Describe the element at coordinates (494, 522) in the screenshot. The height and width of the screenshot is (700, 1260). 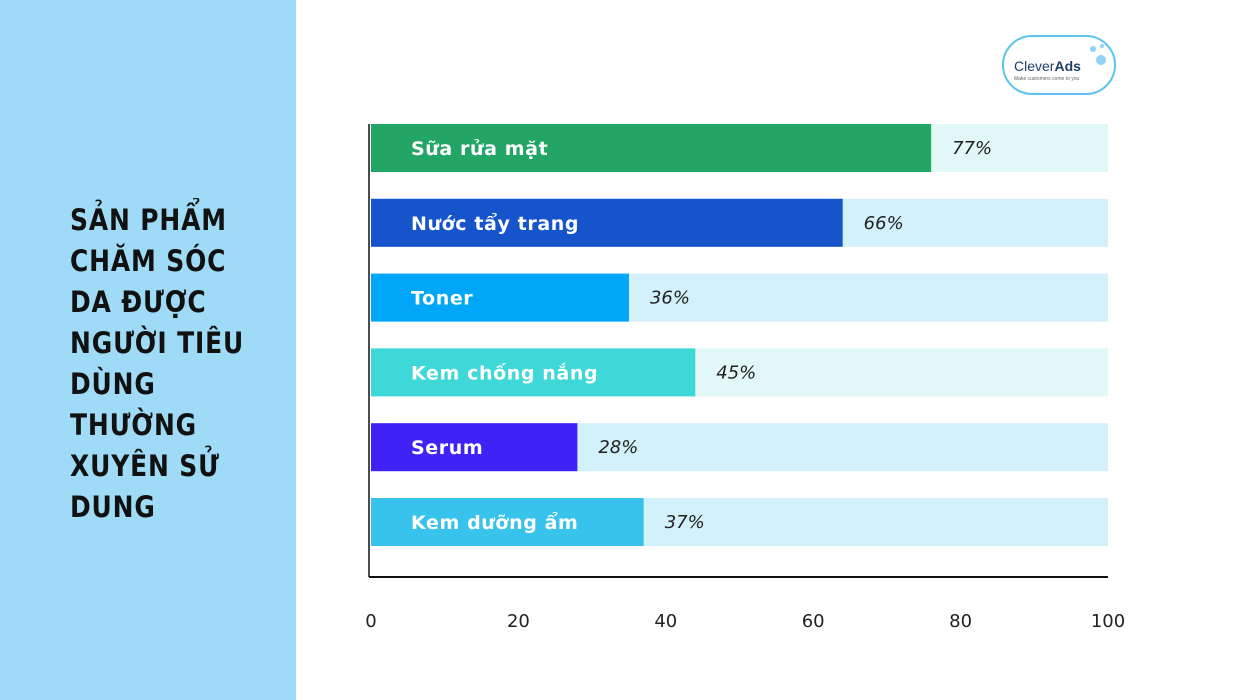
I see `bar-category-label: Kem dưỡng ẩm` at that location.